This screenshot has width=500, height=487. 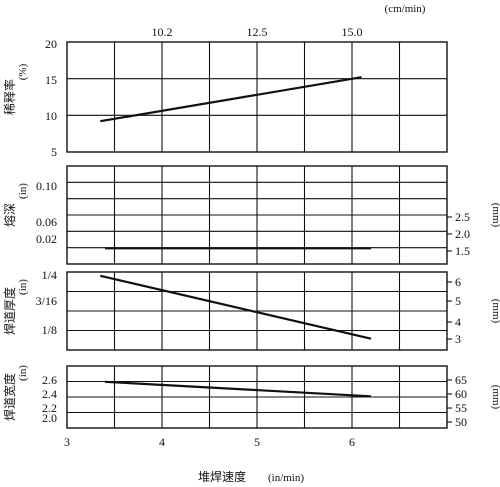 What do you see at coordinates (23, 191) in the screenshot?
I see `panel-2-yunit: (in)` at bounding box center [23, 191].